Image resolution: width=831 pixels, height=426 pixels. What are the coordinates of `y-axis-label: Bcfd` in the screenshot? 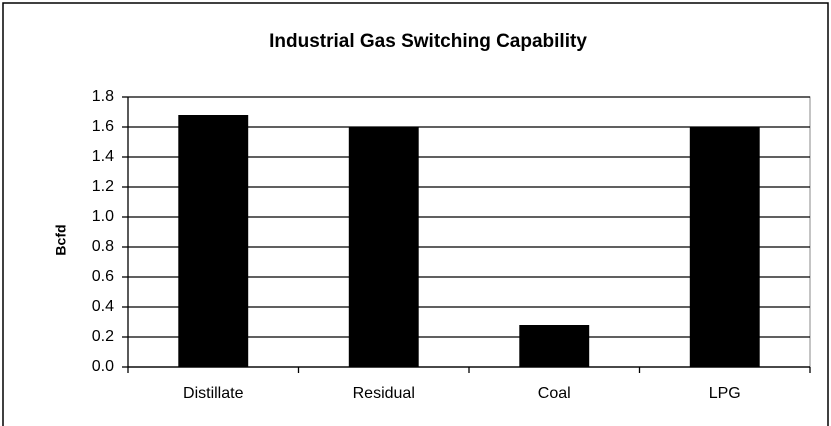 It's located at (61, 239).